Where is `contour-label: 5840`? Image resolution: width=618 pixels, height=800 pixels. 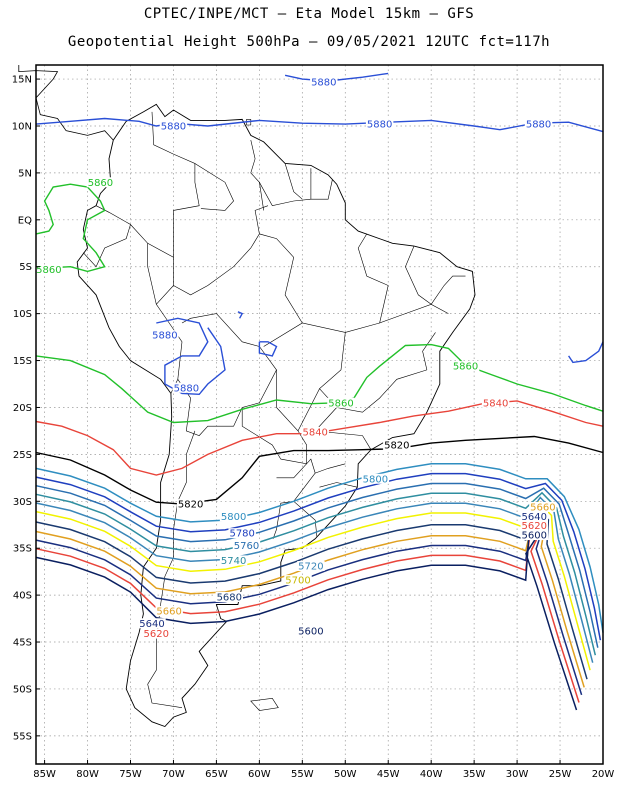 contour-label: 5840 is located at coordinates (314, 432).